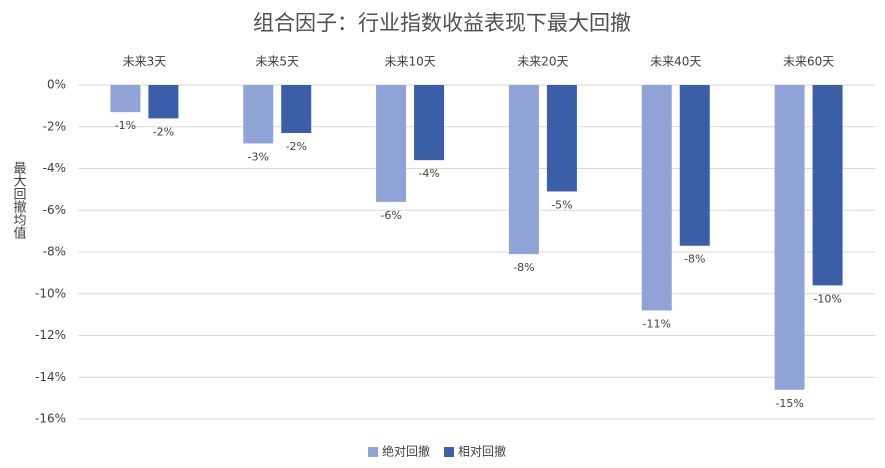  What do you see at coordinates (442, 23) in the screenshot?
I see `chart-title: 组合因子：行业指数收益表现下最大回撤` at bounding box center [442, 23].